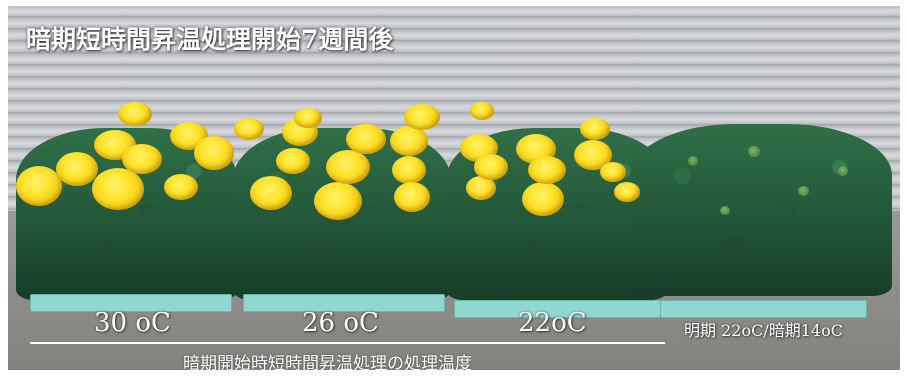 The image size is (907, 376). What do you see at coordinates (347, 343) in the screenshot?
I see `bracket-line` at bounding box center [347, 343].